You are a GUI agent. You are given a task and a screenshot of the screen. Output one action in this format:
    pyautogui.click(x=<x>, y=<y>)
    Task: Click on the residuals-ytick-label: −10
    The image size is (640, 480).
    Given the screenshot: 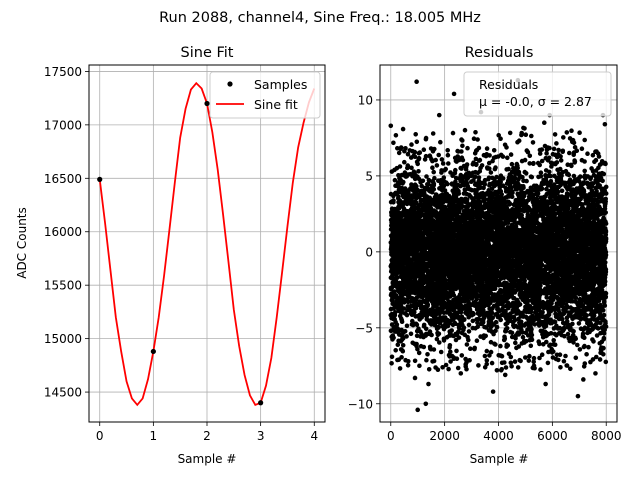 What is the action you would take?
    pyautogui.click(x=360, y=404)
    